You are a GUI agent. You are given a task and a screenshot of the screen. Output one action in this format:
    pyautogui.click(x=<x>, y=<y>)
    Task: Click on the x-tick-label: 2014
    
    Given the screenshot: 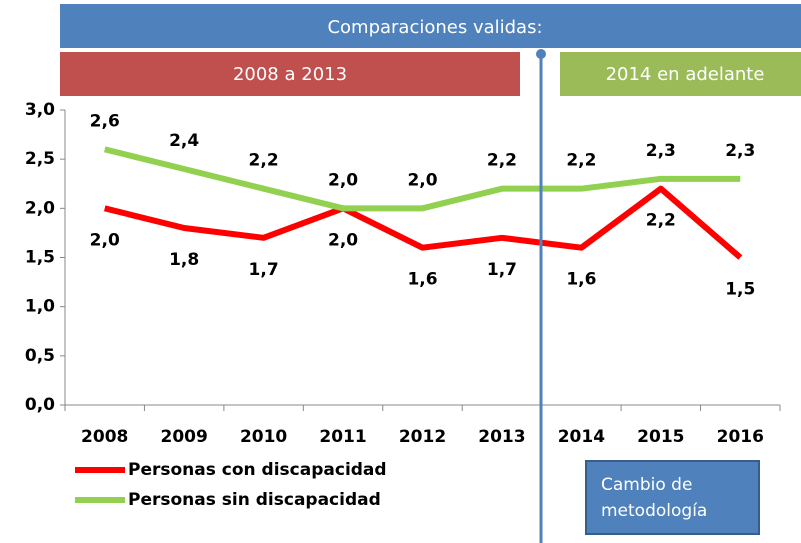 What is the action you would take?
    pyautogui.click(x=581, y=437)
    